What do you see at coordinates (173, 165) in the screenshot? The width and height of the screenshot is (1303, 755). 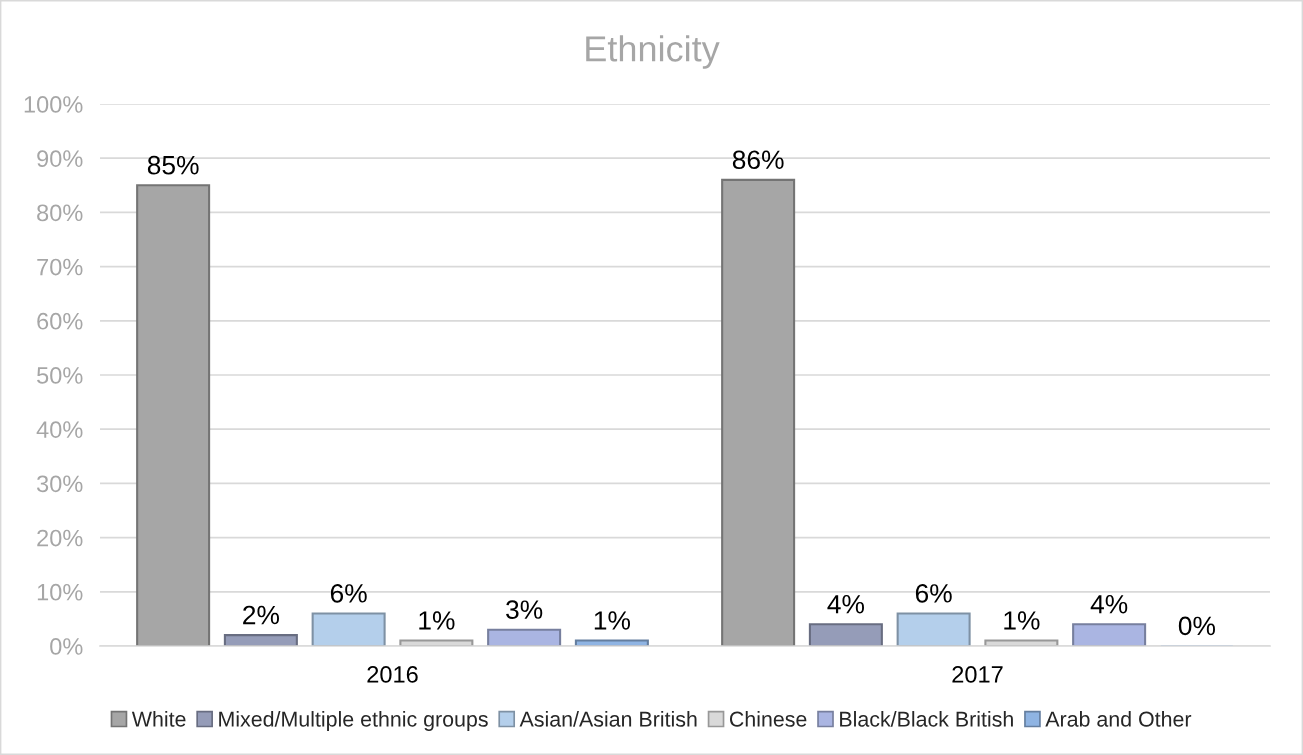 I see `data-label: 85%` at bounding box center [173, 165].